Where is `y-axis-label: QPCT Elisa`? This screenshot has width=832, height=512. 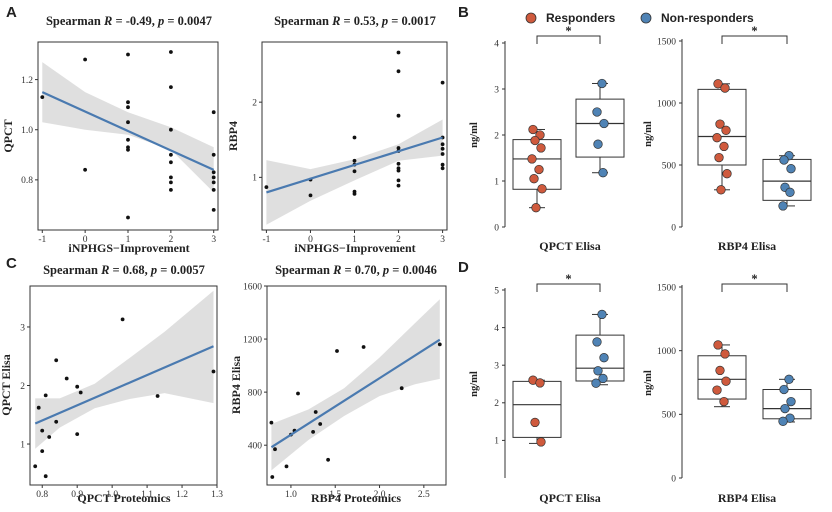 y-axis-label: QPCT Elisa is located at coordinates (6, 384).